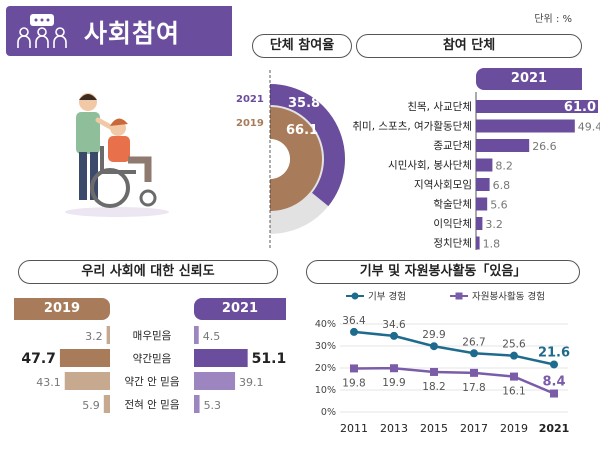 The width and height of the screenshot is (600, 455). I want to click on org-category-label: 취미, 스포츠, 여가활동단체, so click(412, 126).